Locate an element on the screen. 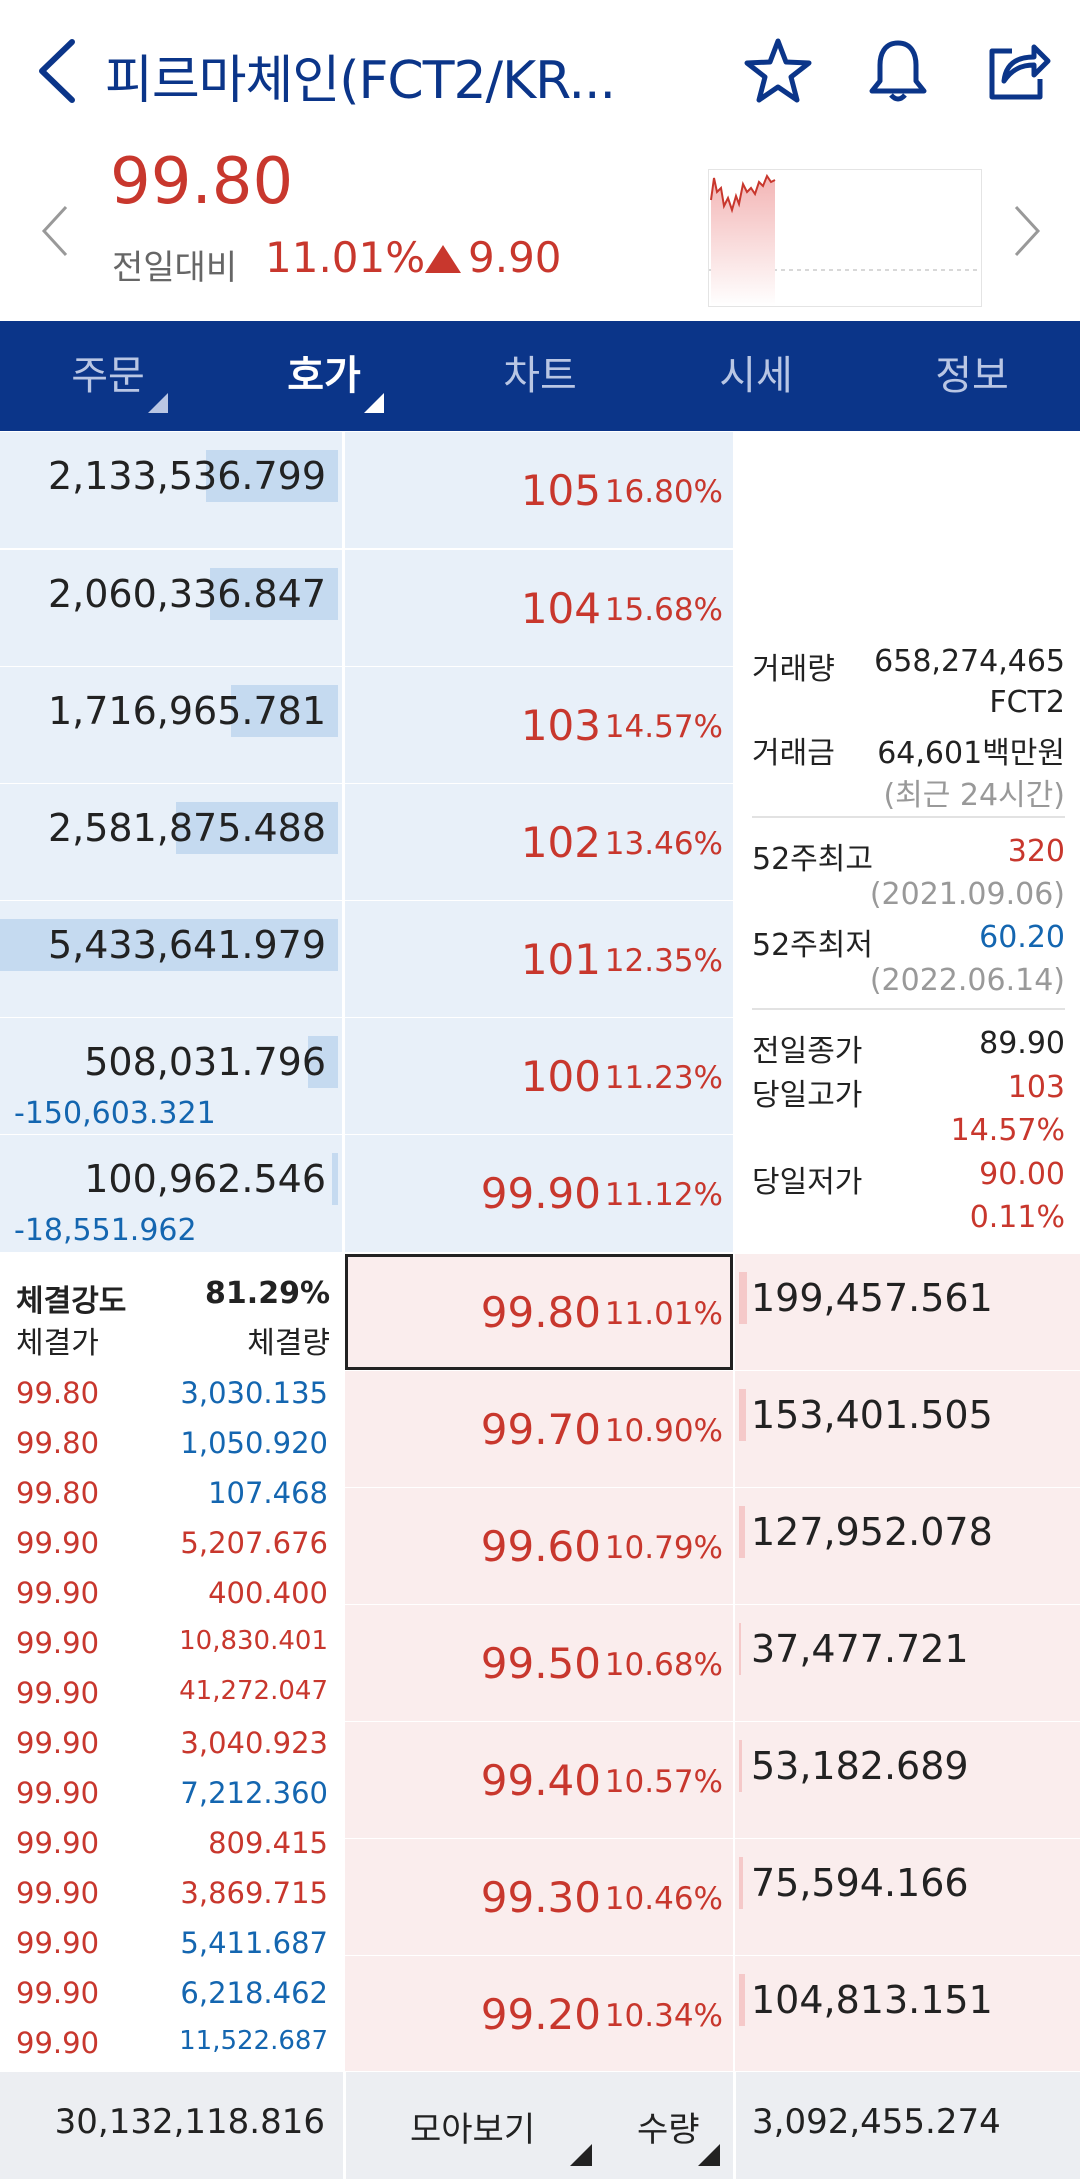  bid-qty: 199,457.561 is located at coordinates (872, 1298).